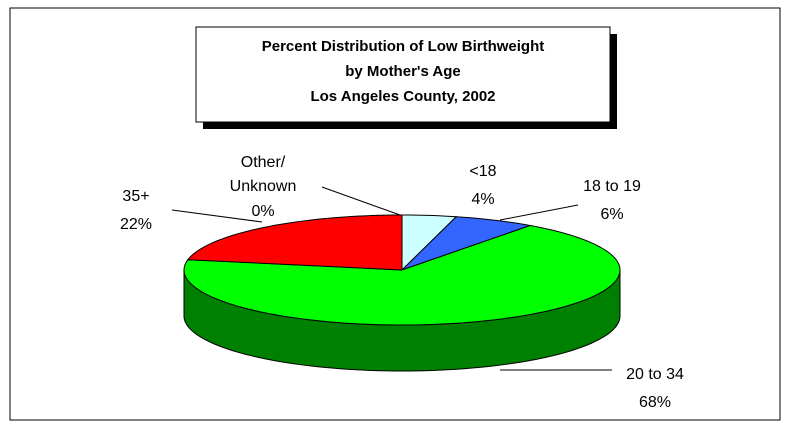  Describe the element at coordinates (655, 402) in the screenshot. I see `value-label: 68%` at that location.